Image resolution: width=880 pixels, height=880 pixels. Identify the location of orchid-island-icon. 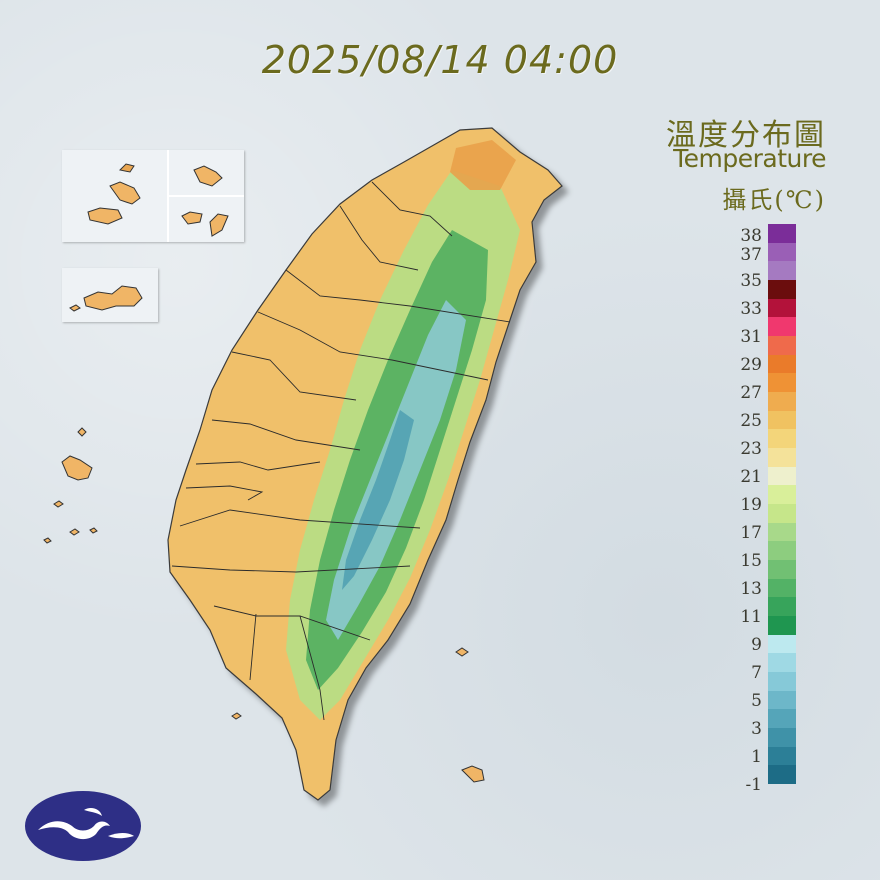
(473, 774).